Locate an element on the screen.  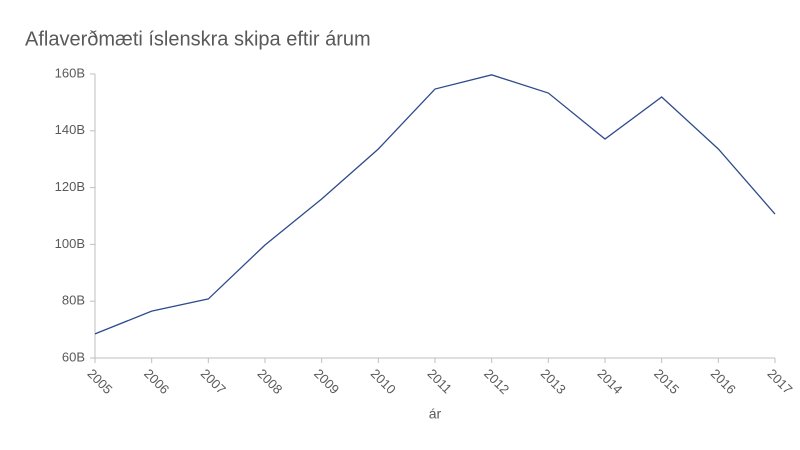
x-tick-label: 2012 is located at coordinates (496, 381).